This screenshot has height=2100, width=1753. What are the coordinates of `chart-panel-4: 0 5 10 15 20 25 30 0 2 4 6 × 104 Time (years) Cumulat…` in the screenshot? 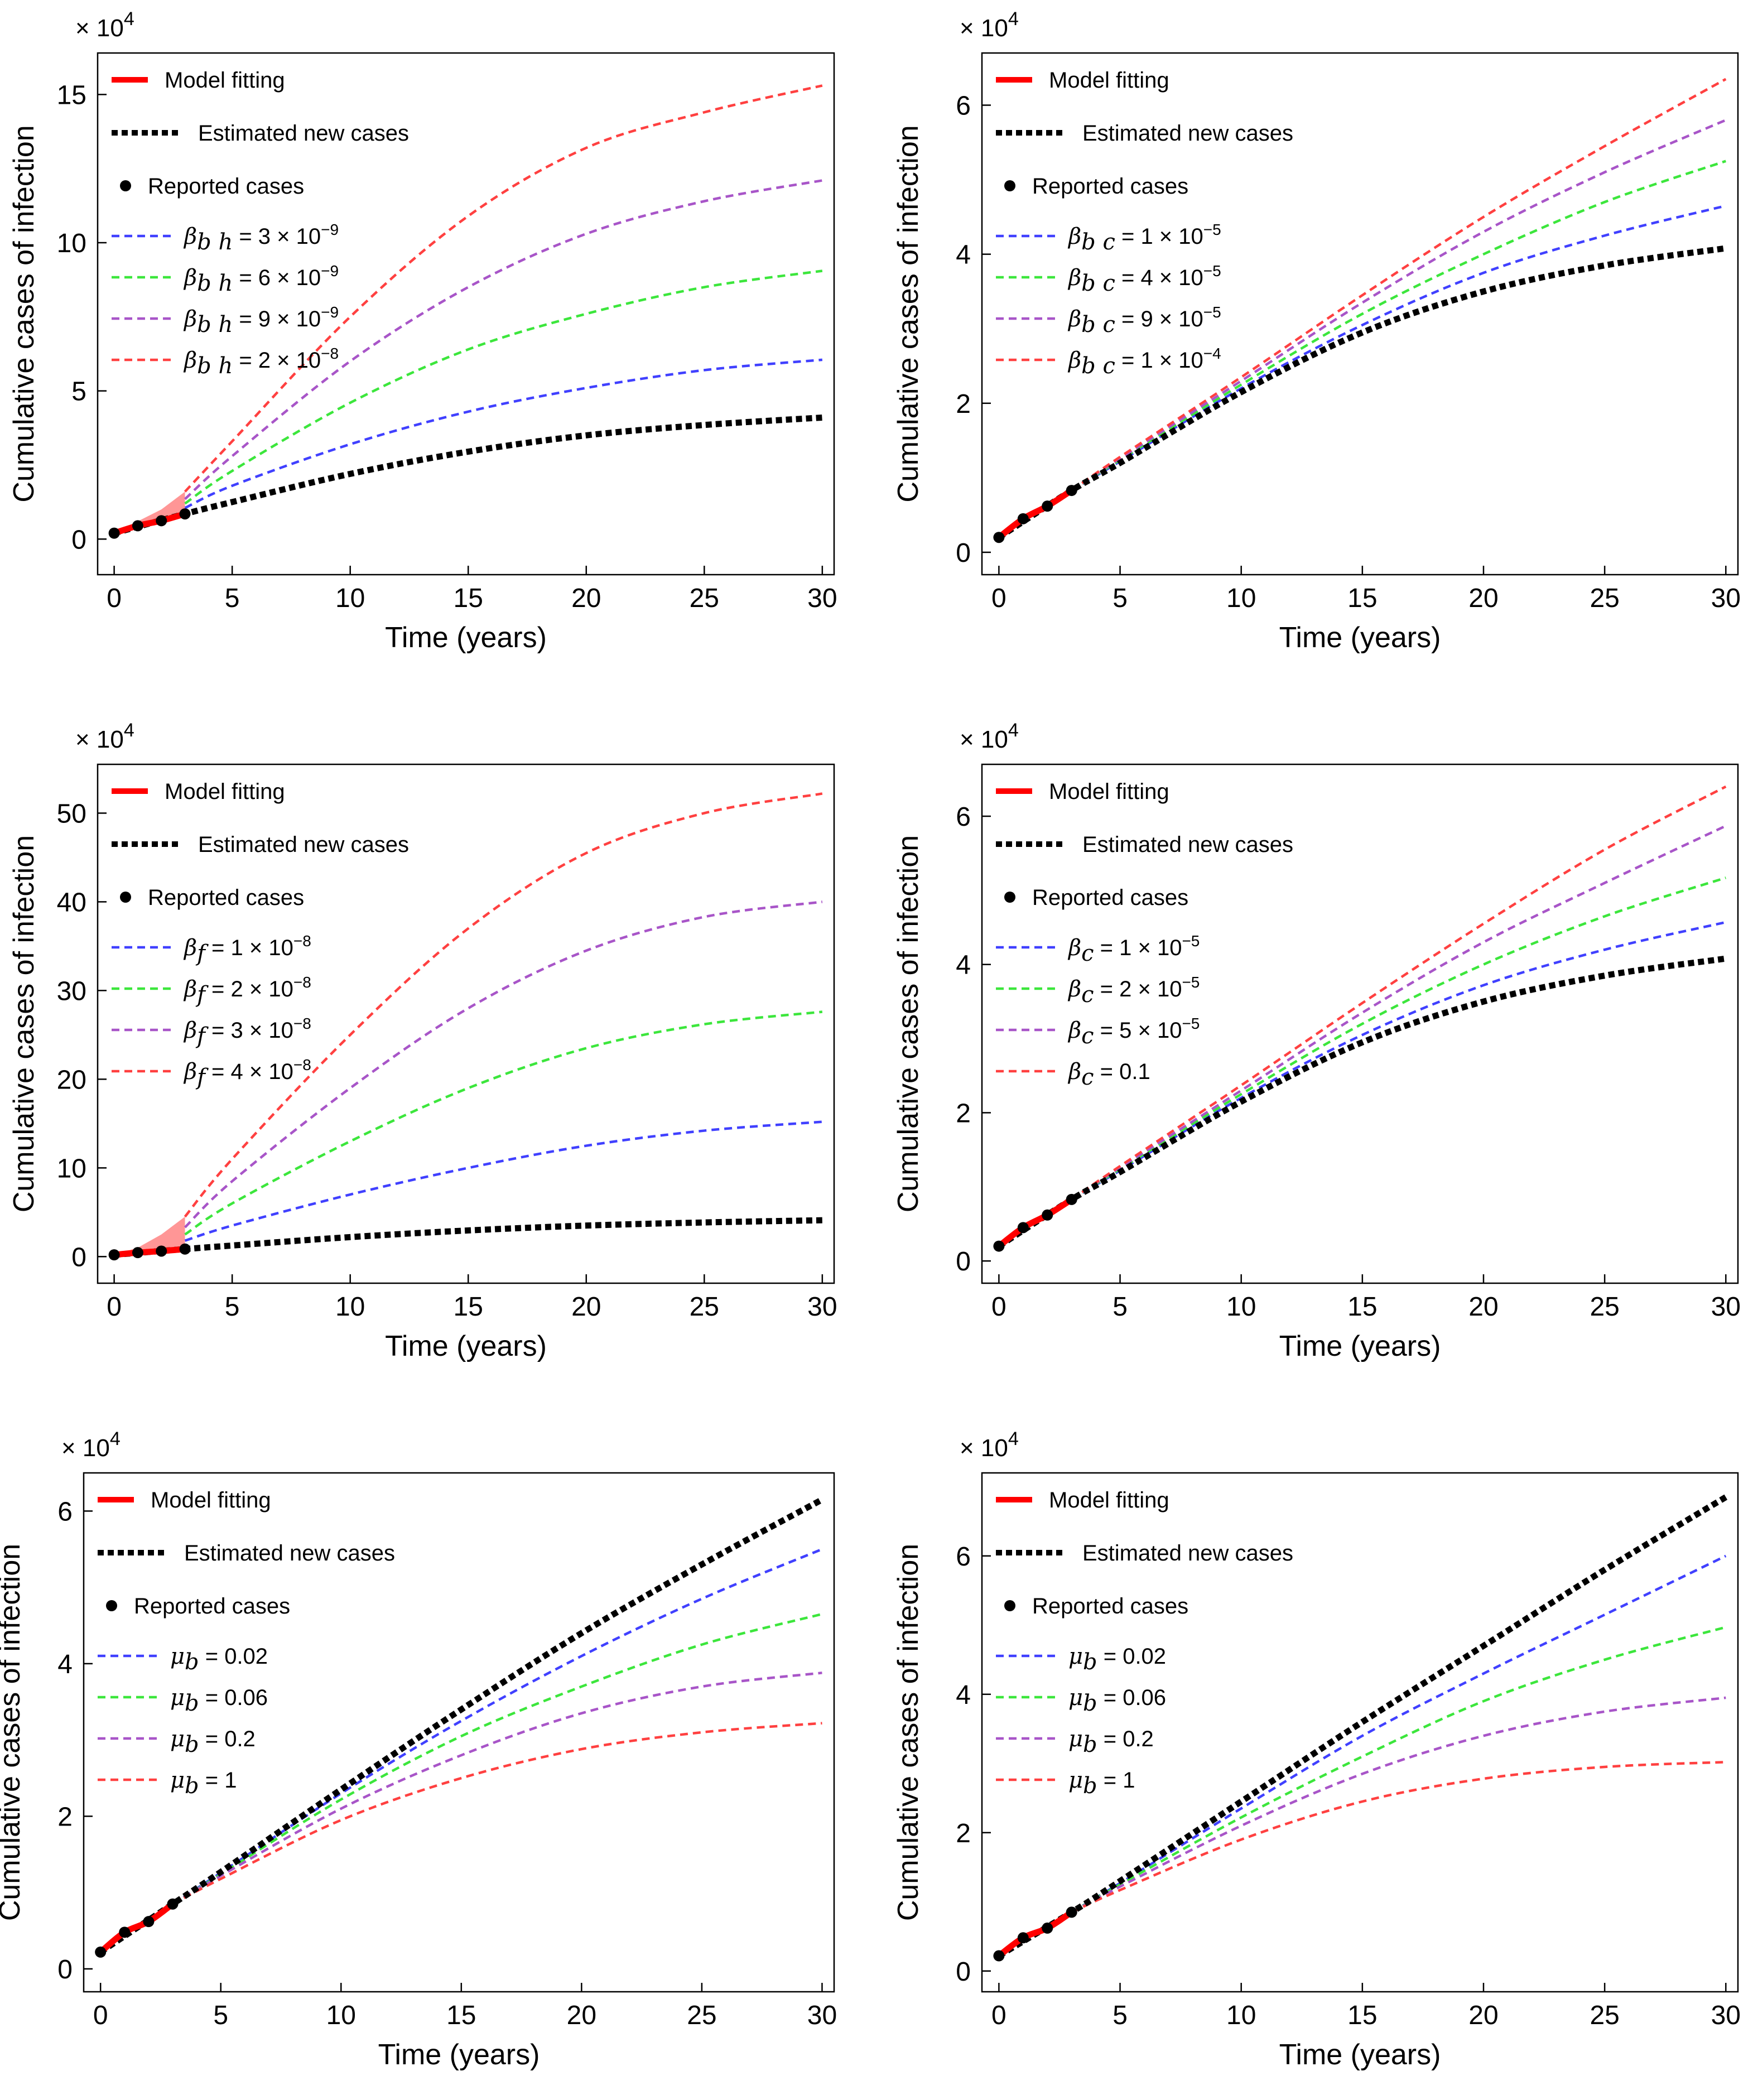 It's located at (1316, 1041).